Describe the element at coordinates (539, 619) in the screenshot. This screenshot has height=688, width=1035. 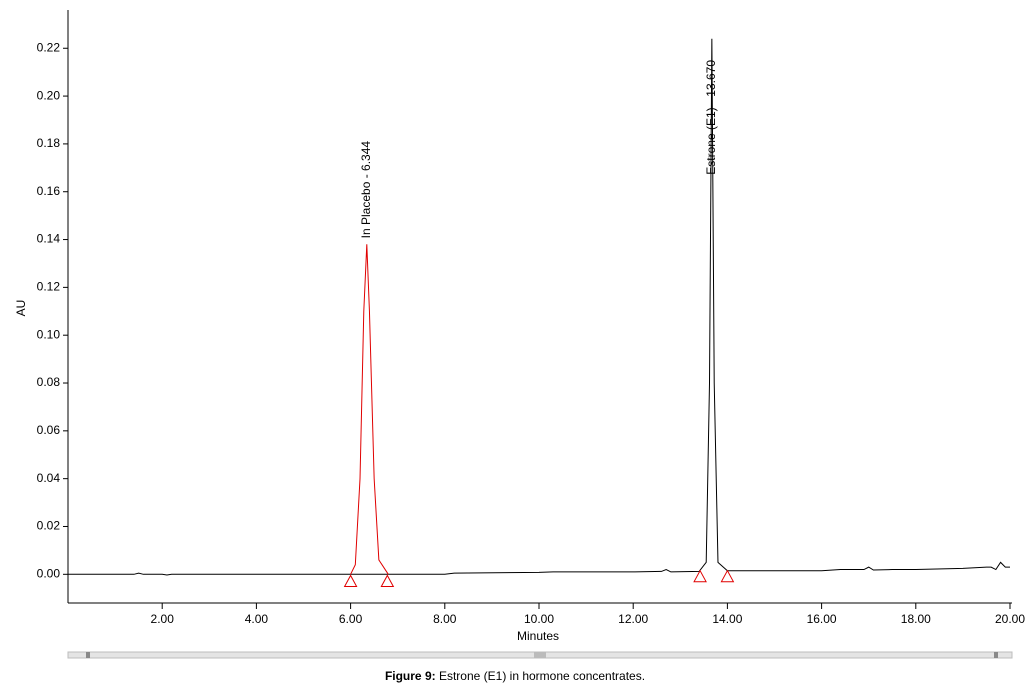
I see `x-tick-label: 10.00` at that location.